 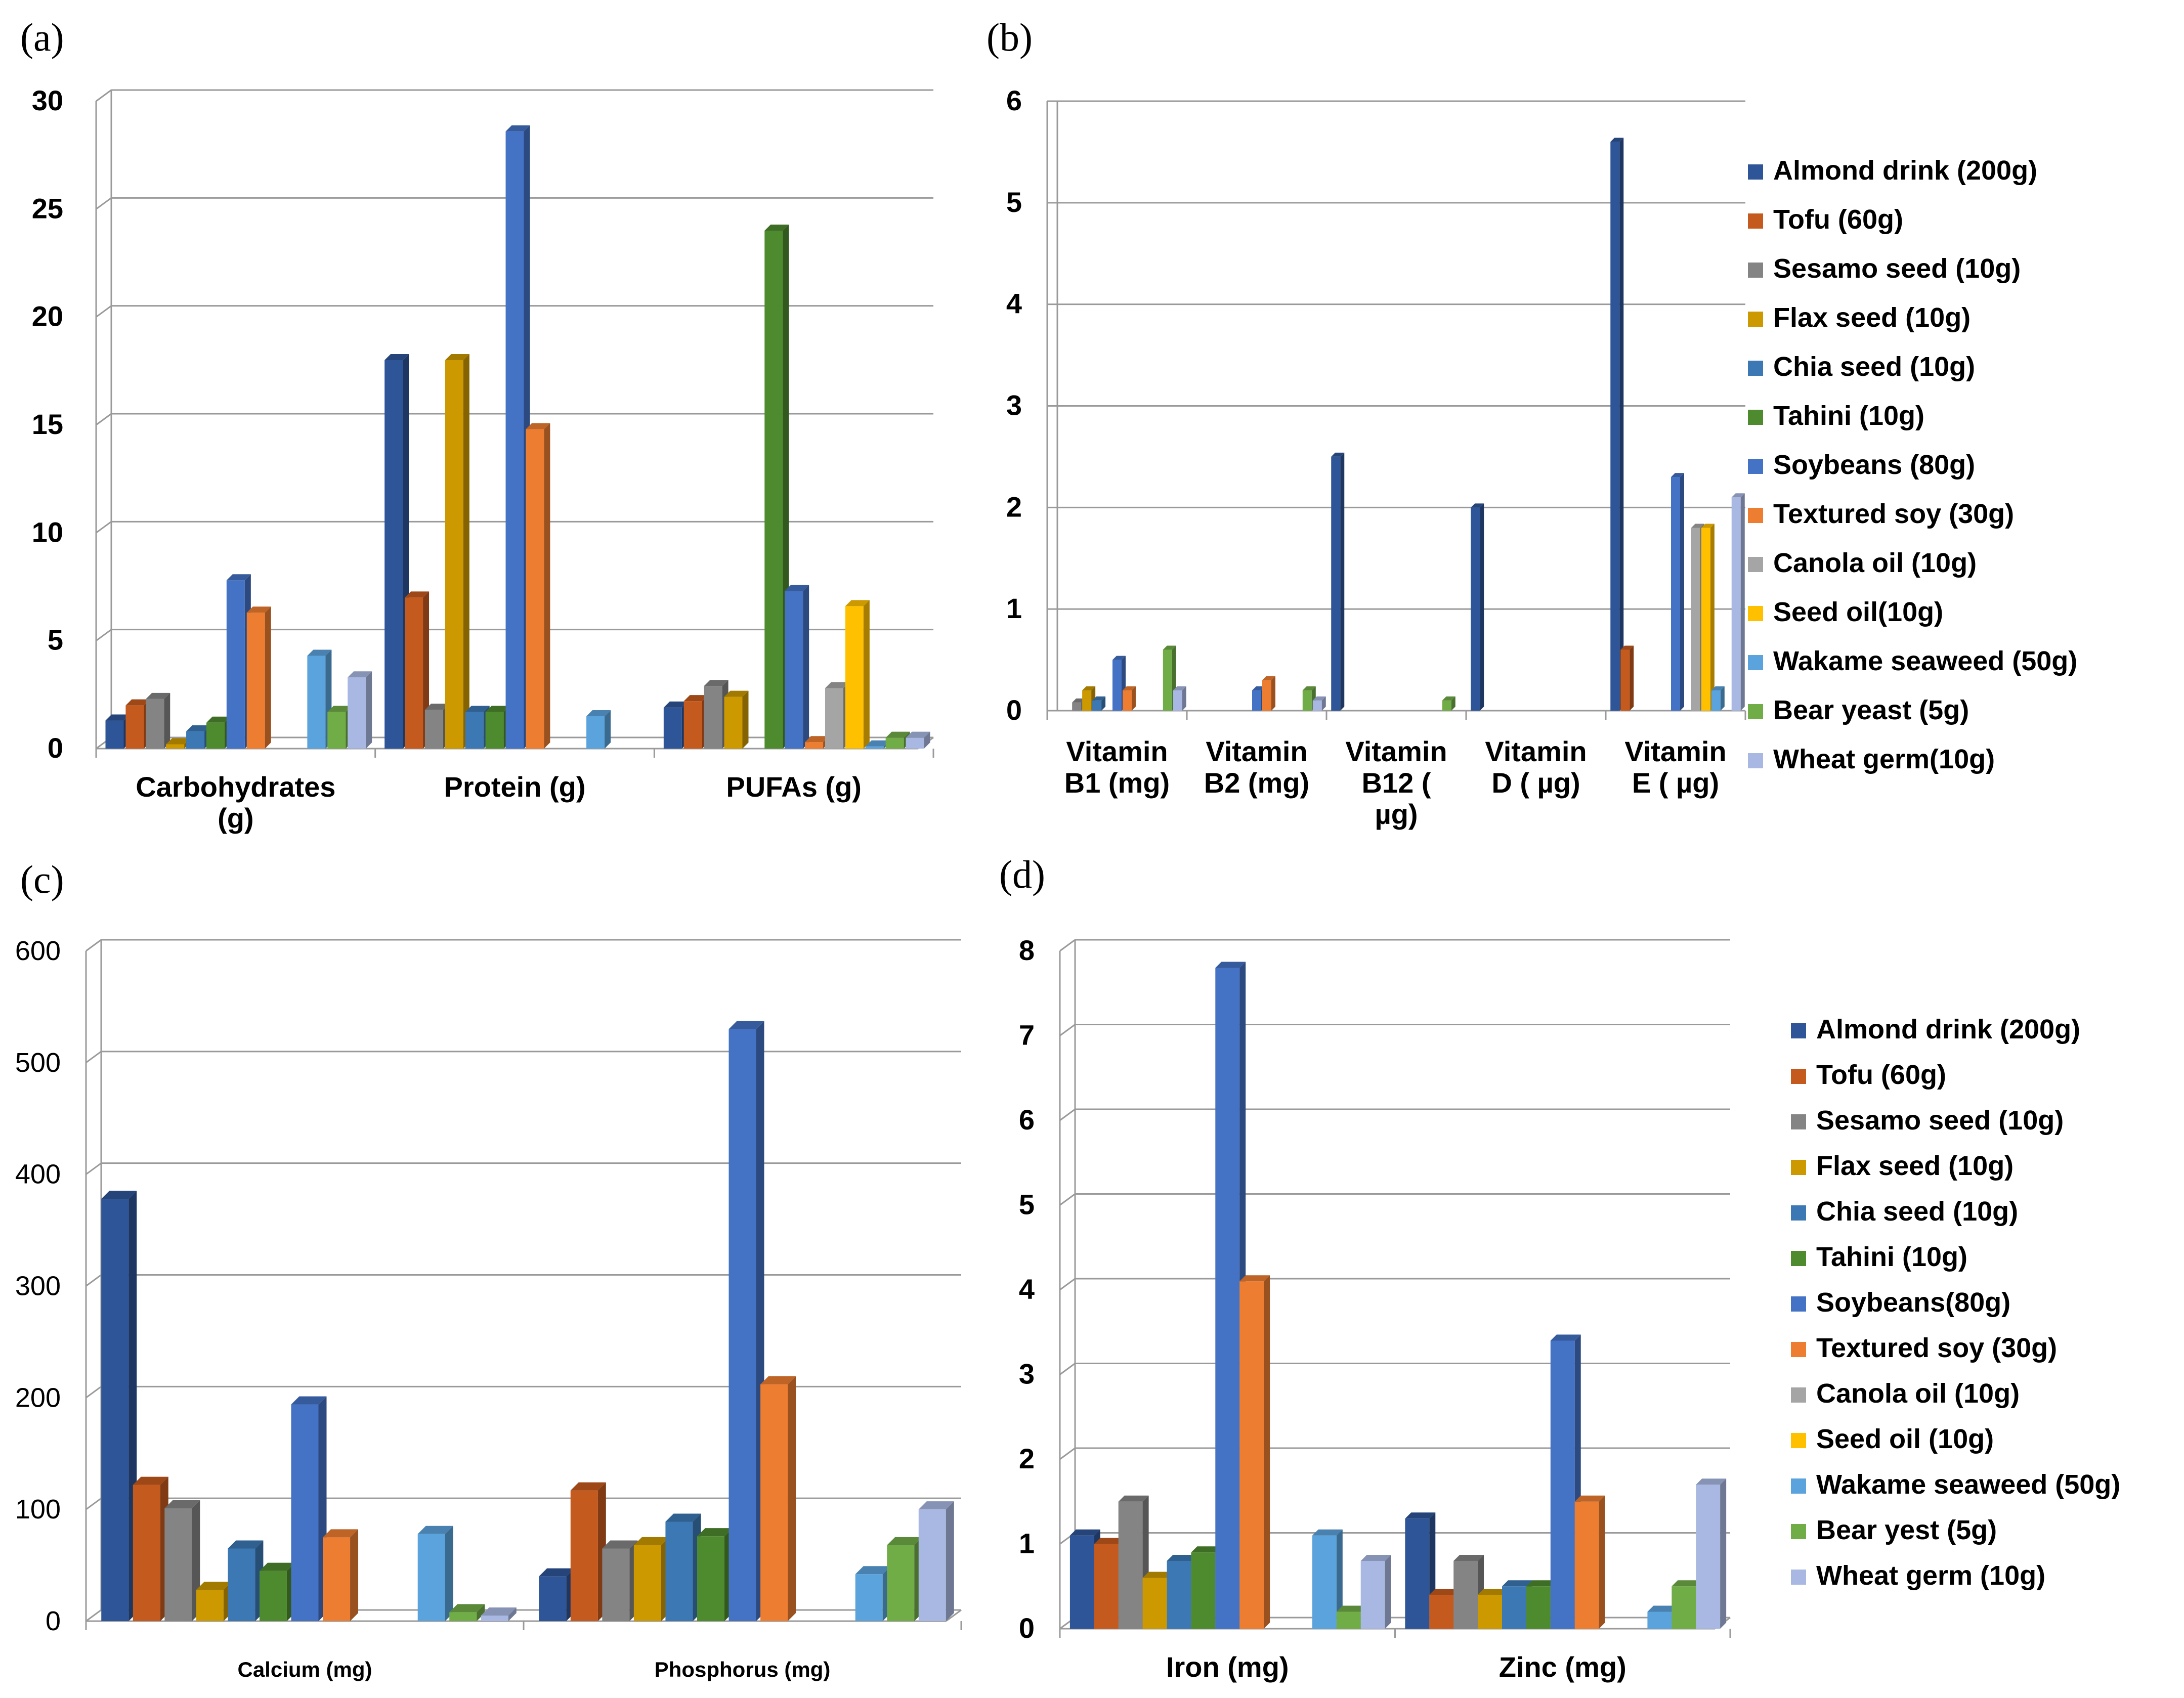 What do you see at coordinates (1849, 416) in the screenshot?
I see `legend-label: Tahini (10g)` at bounding box center [1849, 416].